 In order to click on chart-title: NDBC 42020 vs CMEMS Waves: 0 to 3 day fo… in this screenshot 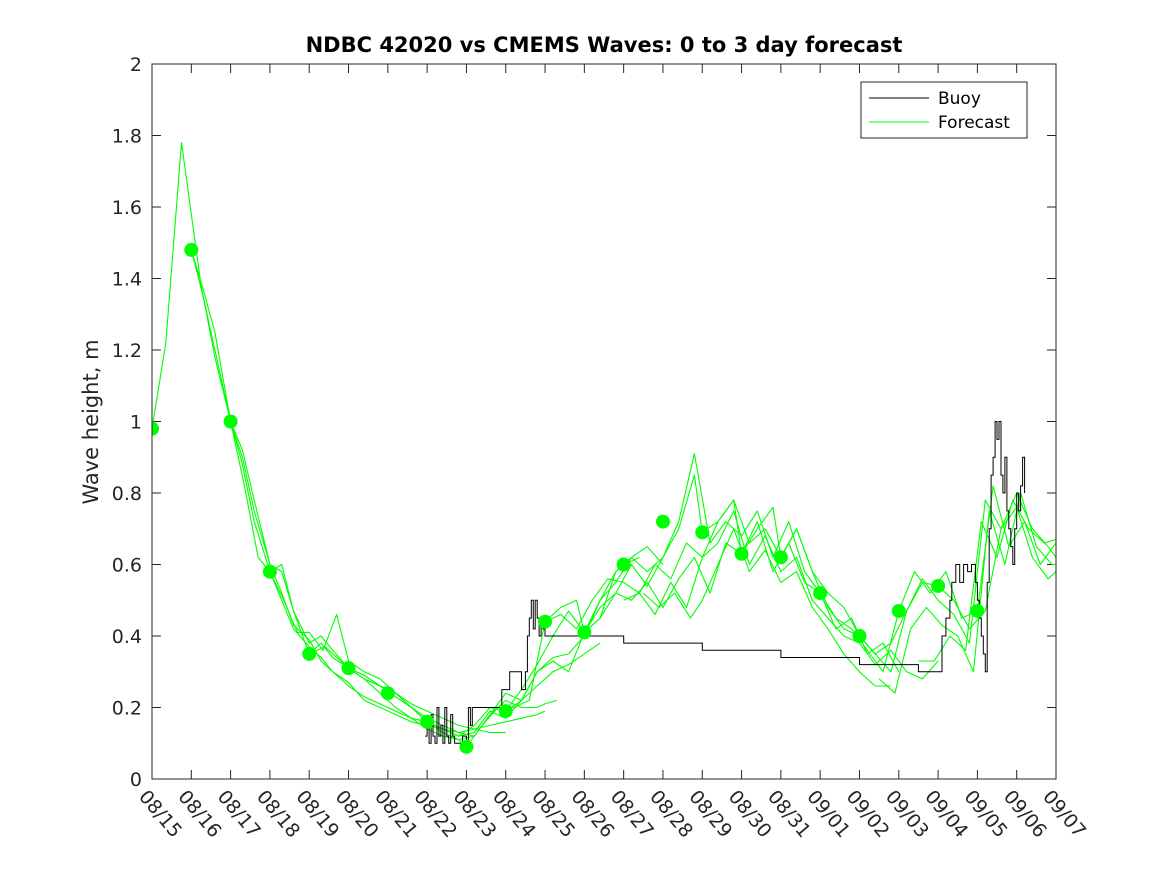, I will do `click(604, 45)`.